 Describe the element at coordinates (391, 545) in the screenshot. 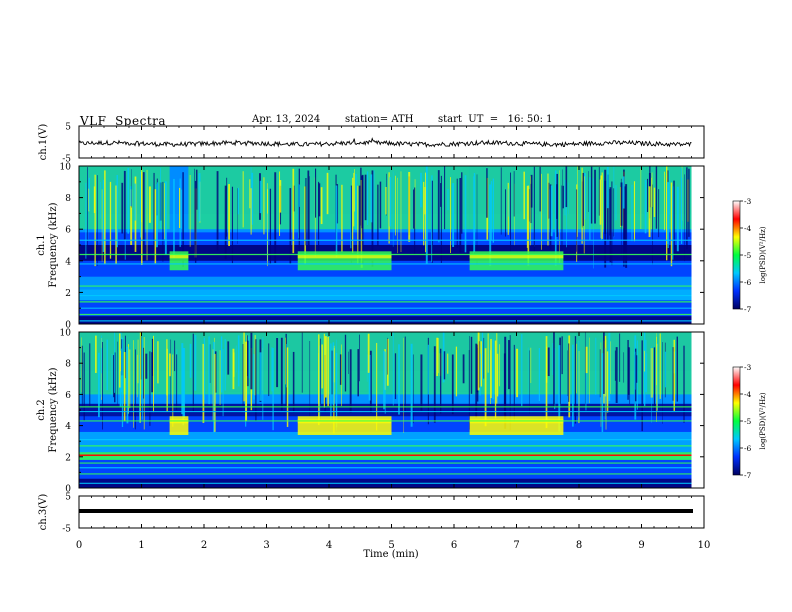

I see `xtick-label: 5` at that location.